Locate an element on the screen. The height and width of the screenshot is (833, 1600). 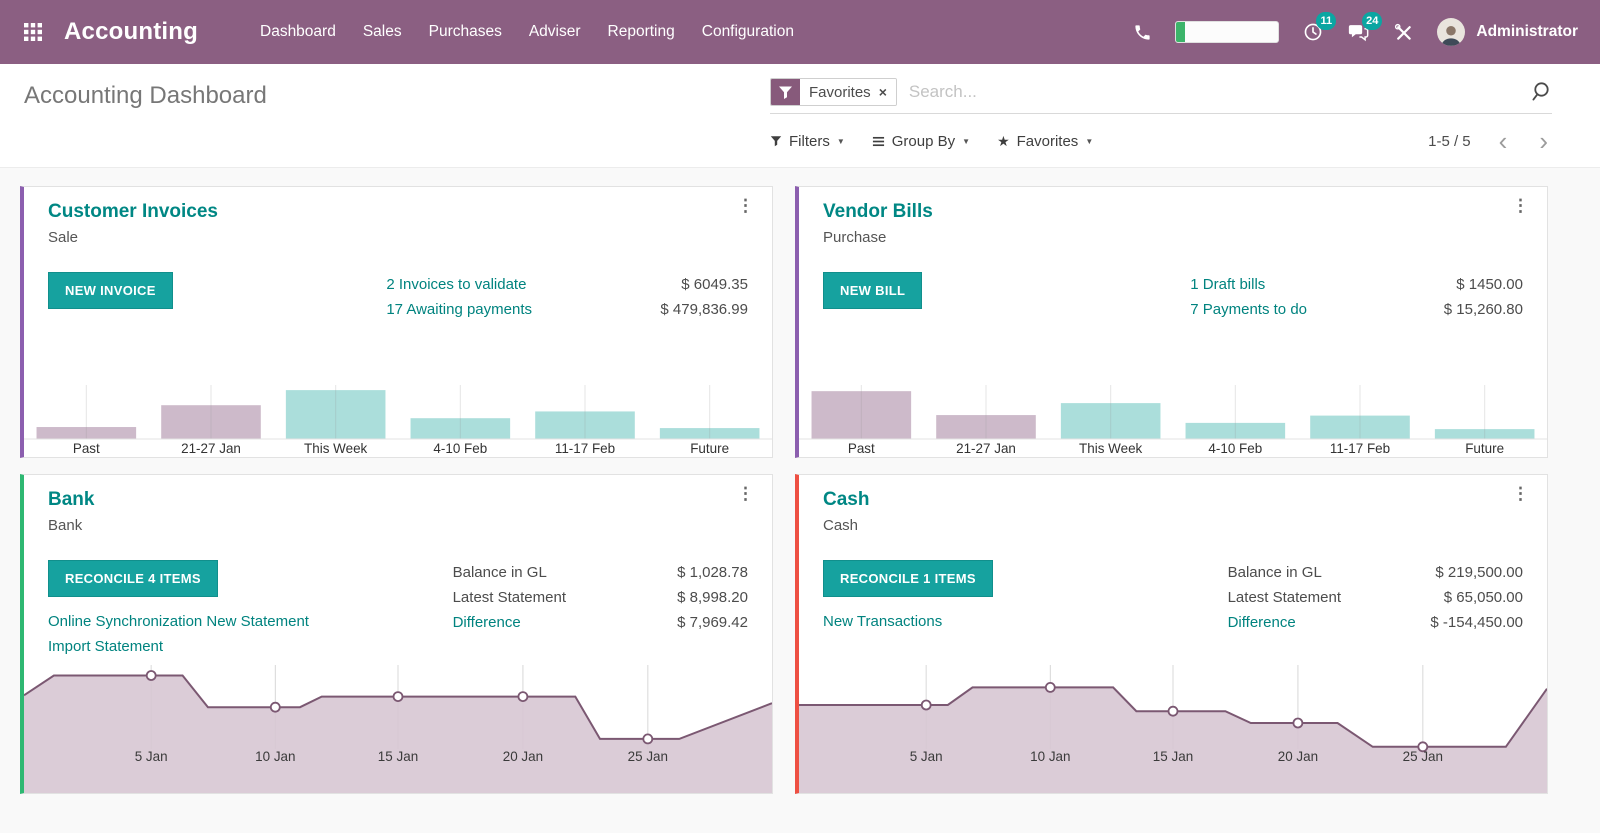
chevron-down-icon: ▼ is located at coordinates (966, 141).